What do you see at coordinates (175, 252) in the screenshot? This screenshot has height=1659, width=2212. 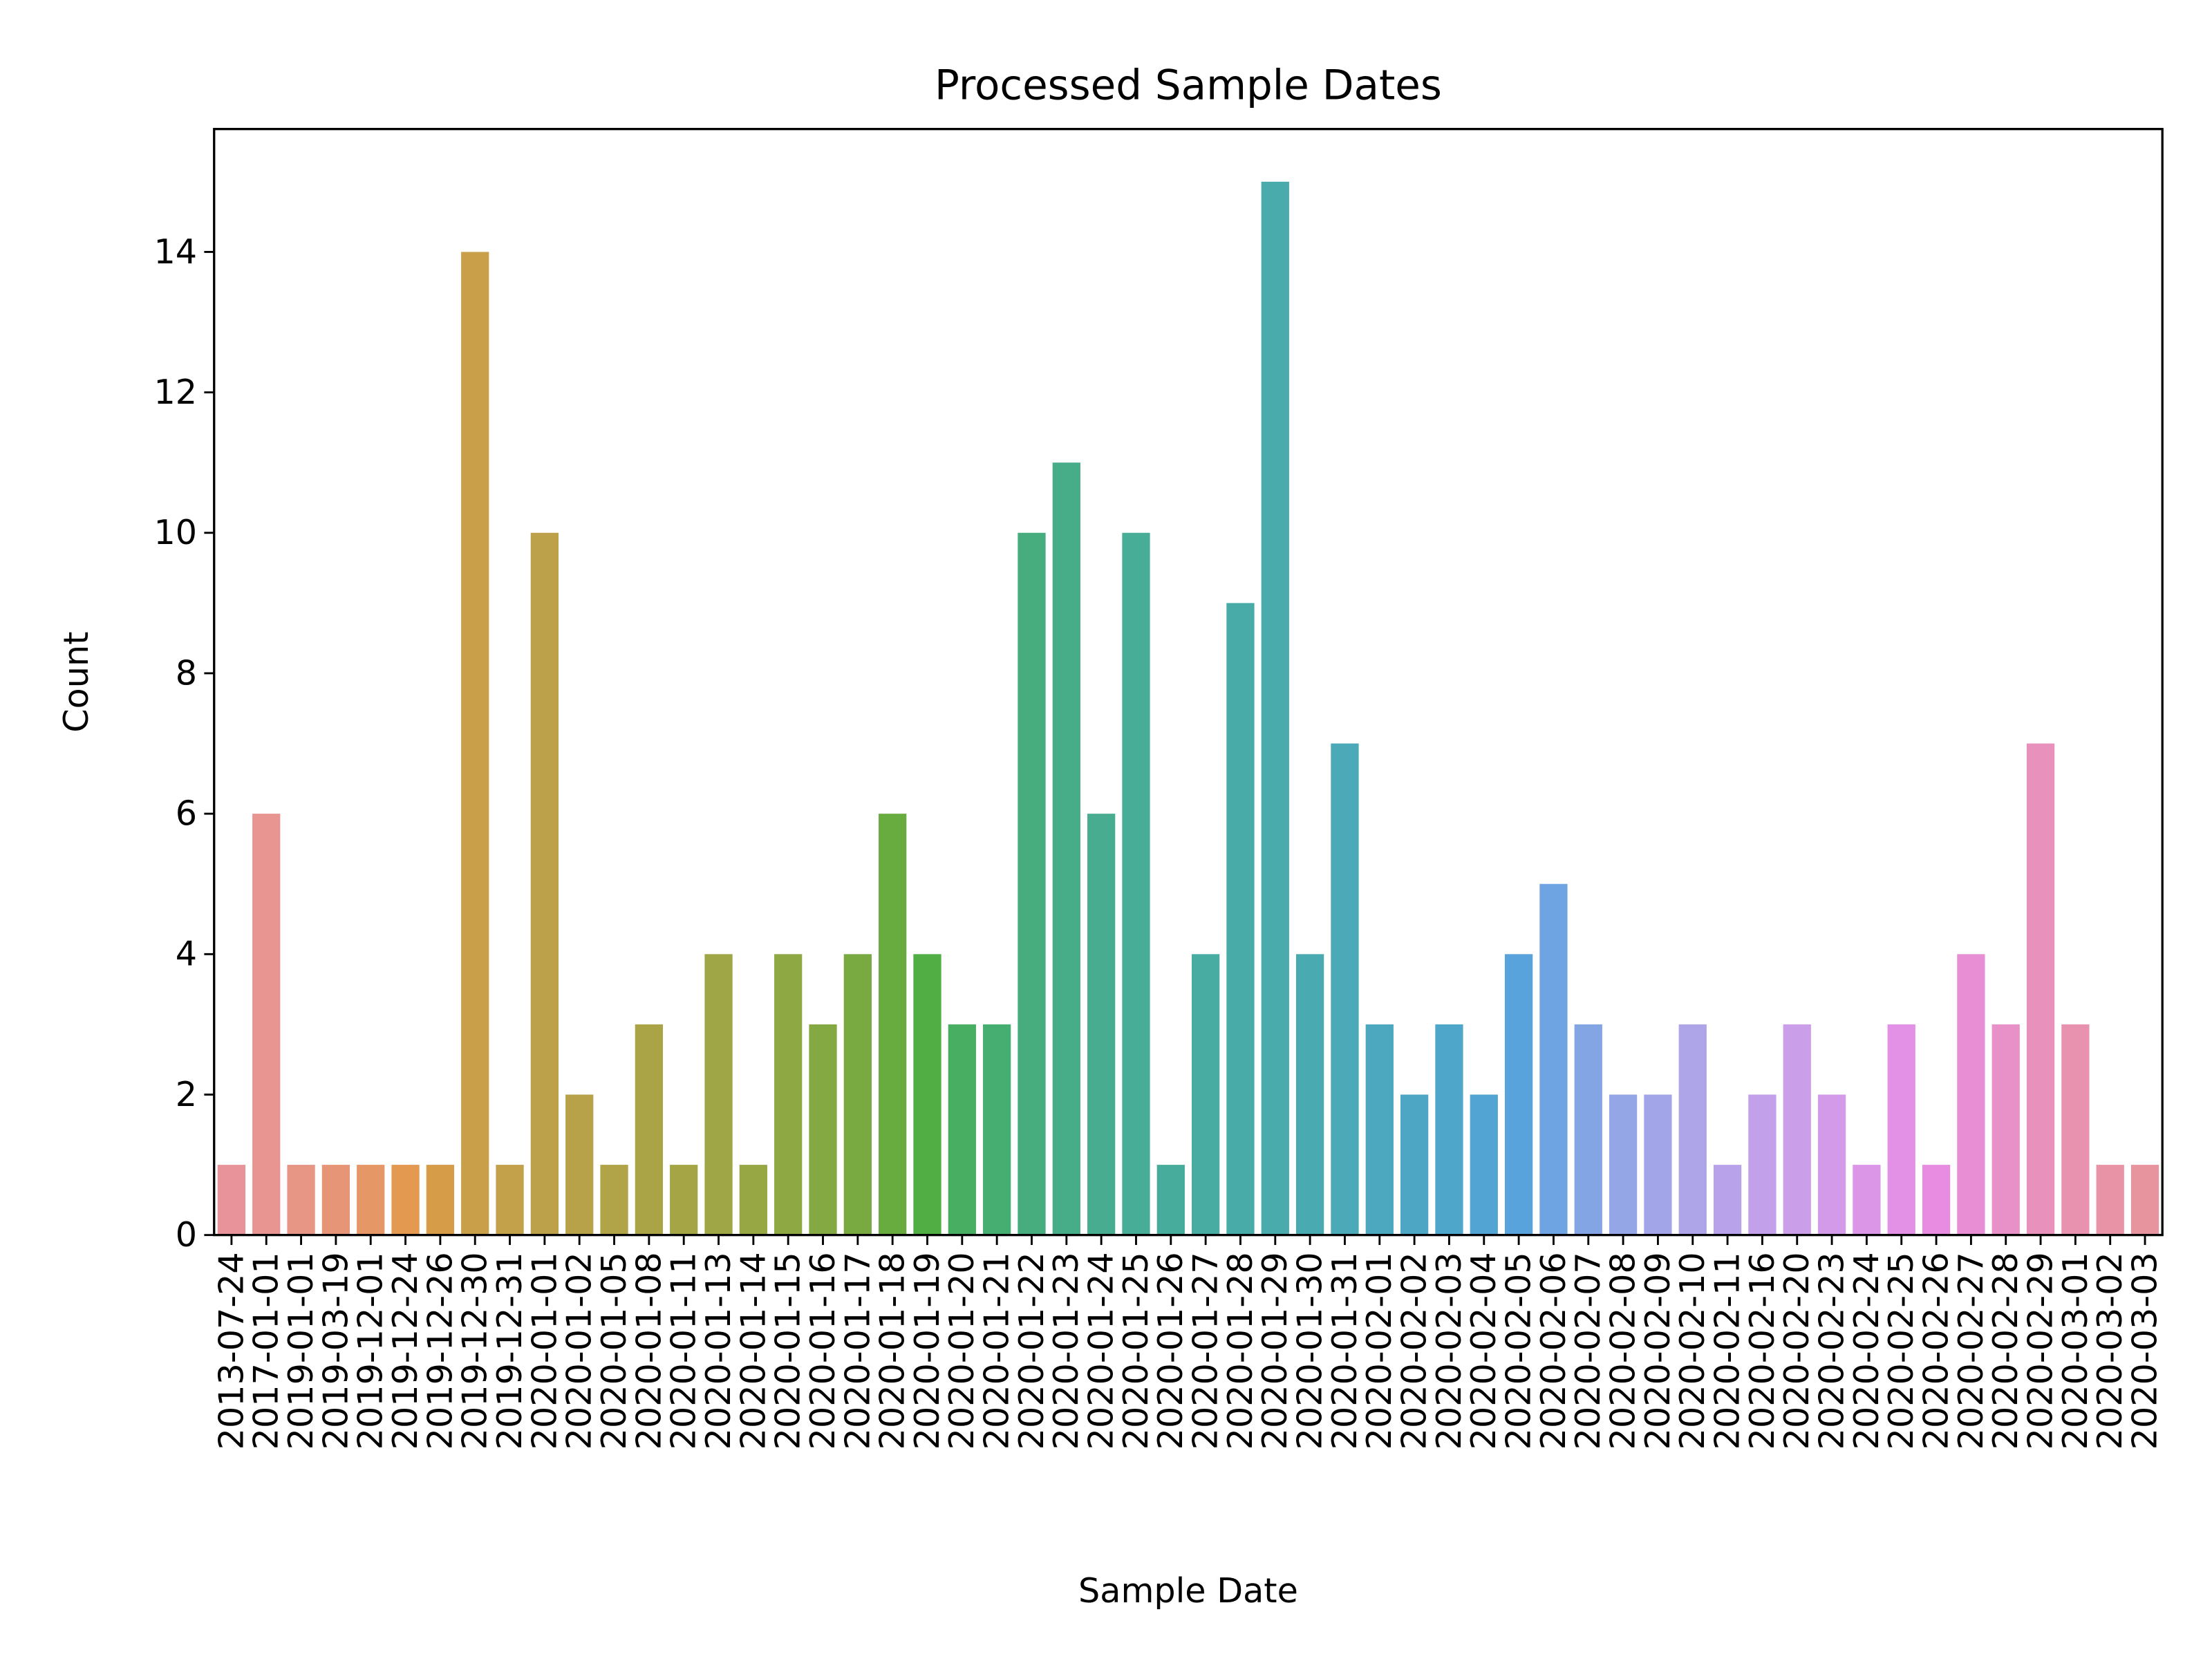 I see `y-tick-label: 14` at bounding box center [175, 252].